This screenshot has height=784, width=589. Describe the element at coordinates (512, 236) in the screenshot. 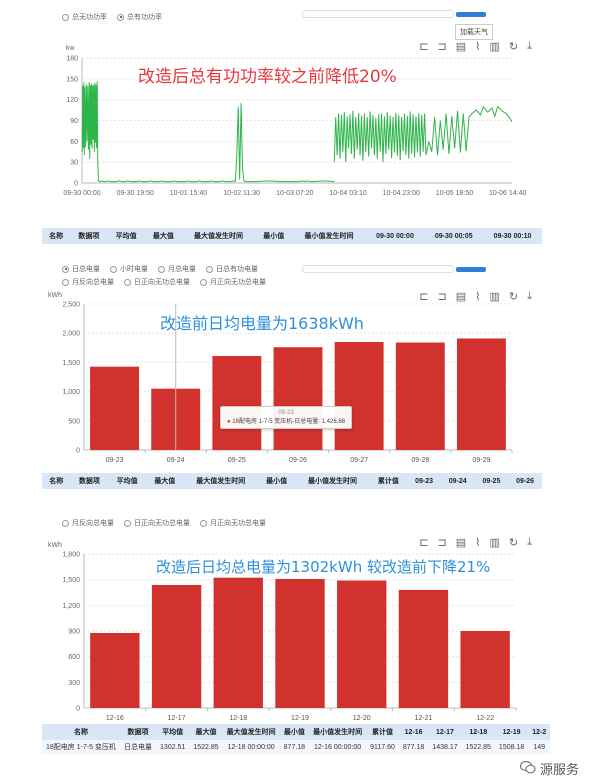

I see `table-header-cell: 09-30 00:10` at that location.